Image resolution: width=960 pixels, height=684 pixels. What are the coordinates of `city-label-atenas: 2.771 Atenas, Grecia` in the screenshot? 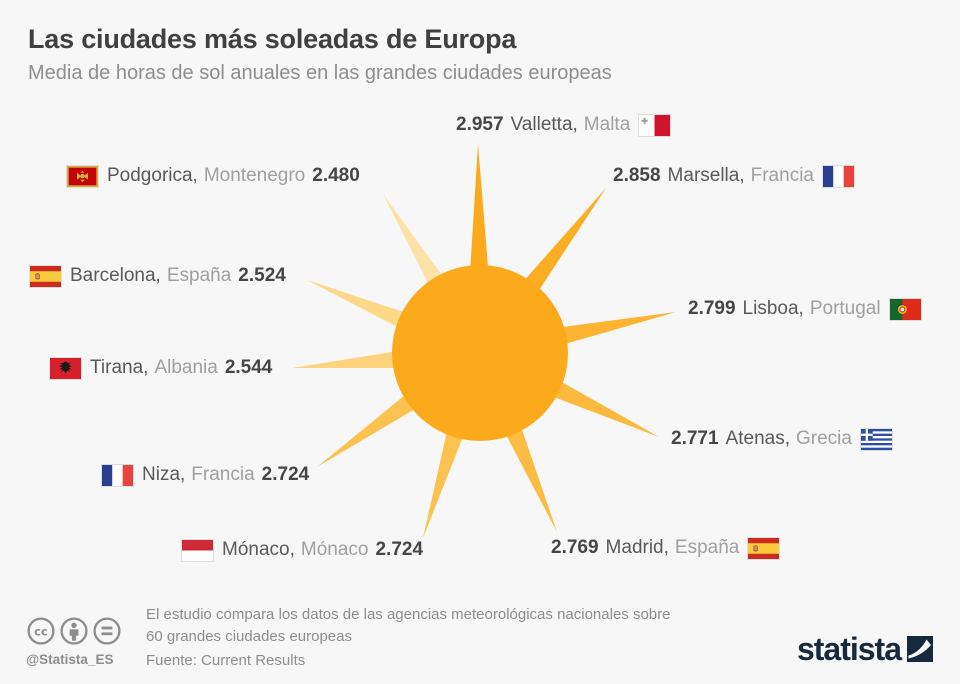 It's located at (782, 439).